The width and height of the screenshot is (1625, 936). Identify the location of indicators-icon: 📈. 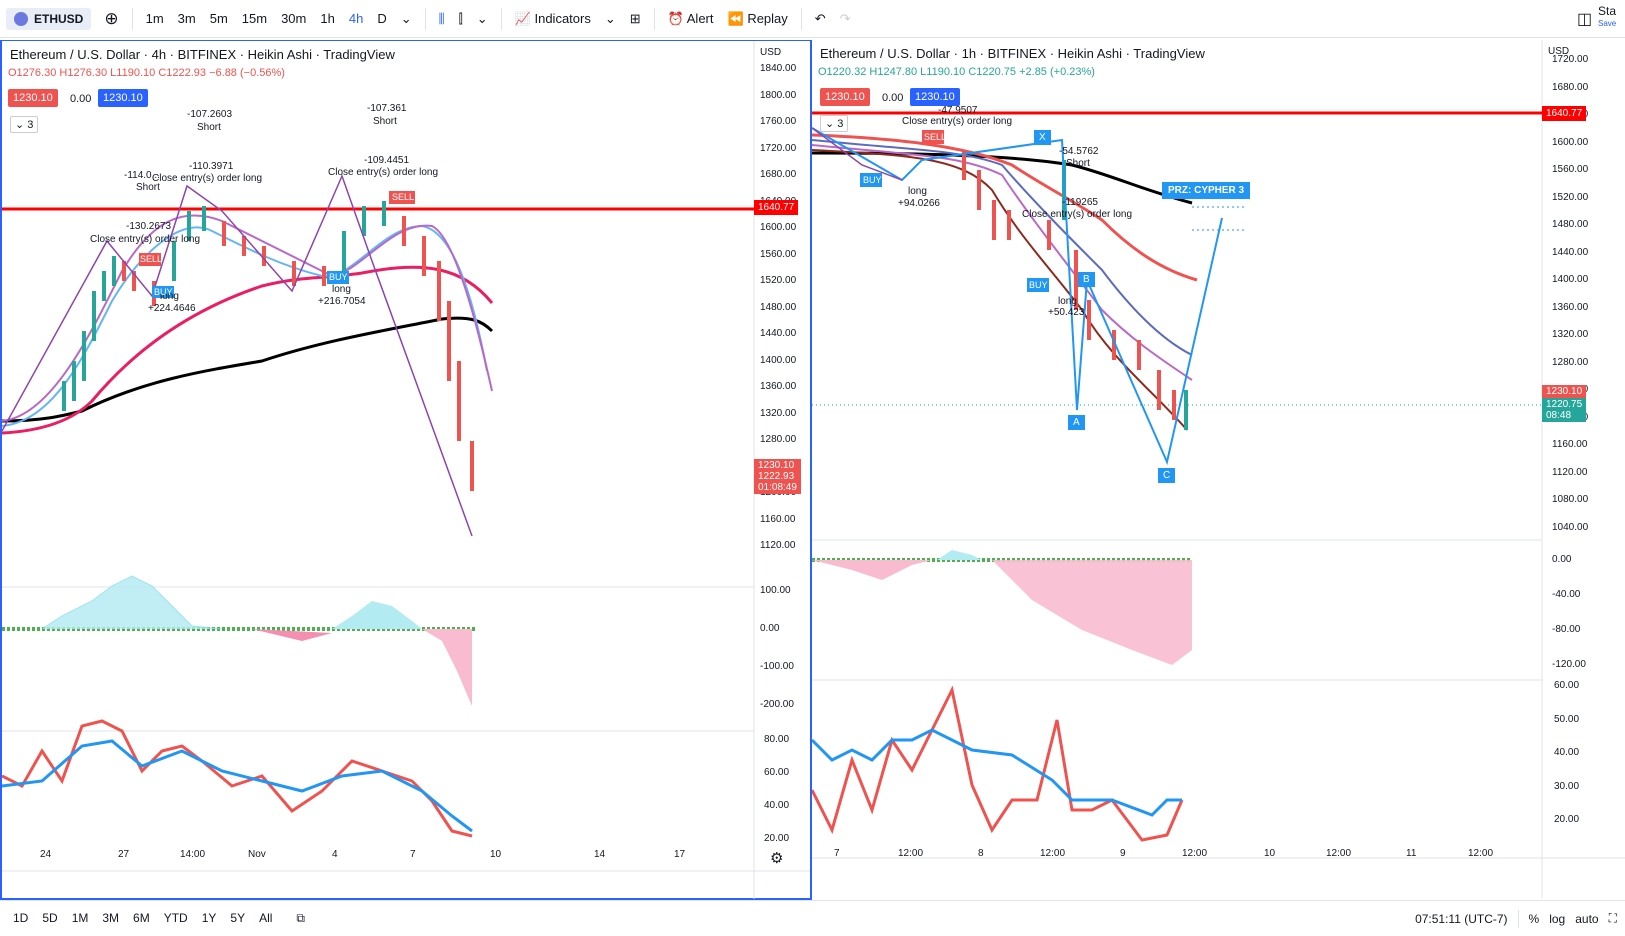
(524, 18).